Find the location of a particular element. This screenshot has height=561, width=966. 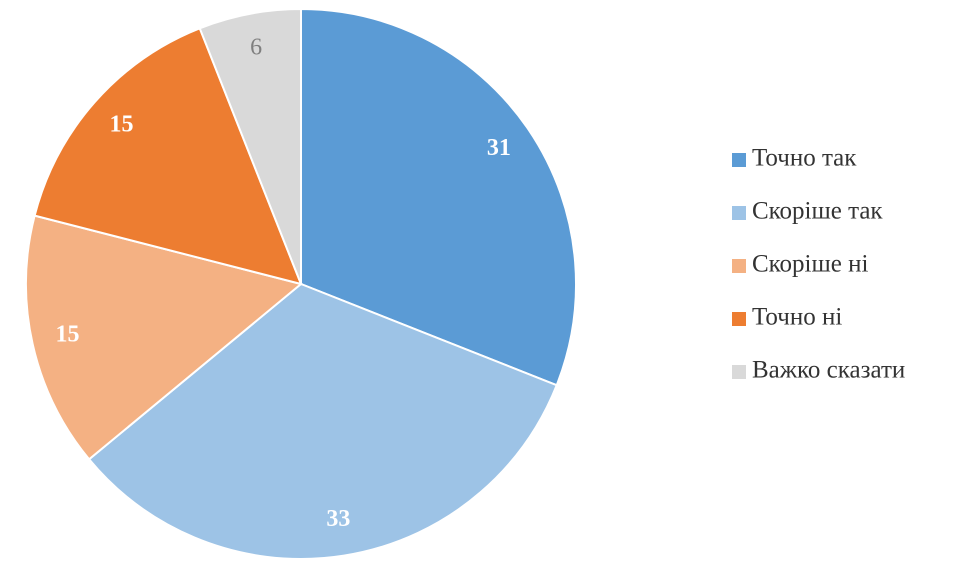

value-label: 31 is located at coordinates (499, 148).